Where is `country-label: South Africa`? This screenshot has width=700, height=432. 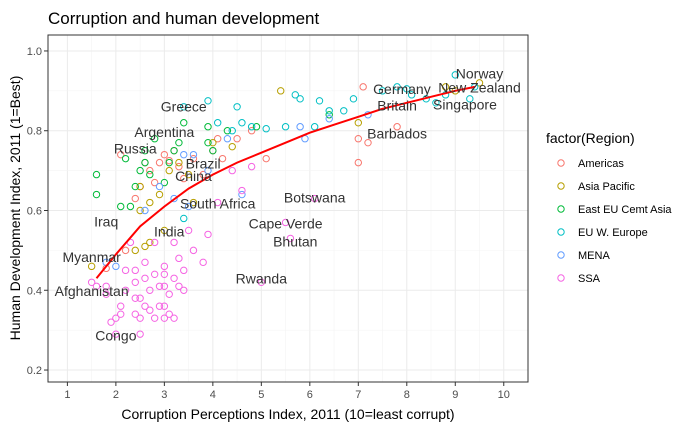
country-label: South Africa is located at coordinates (218, 204).